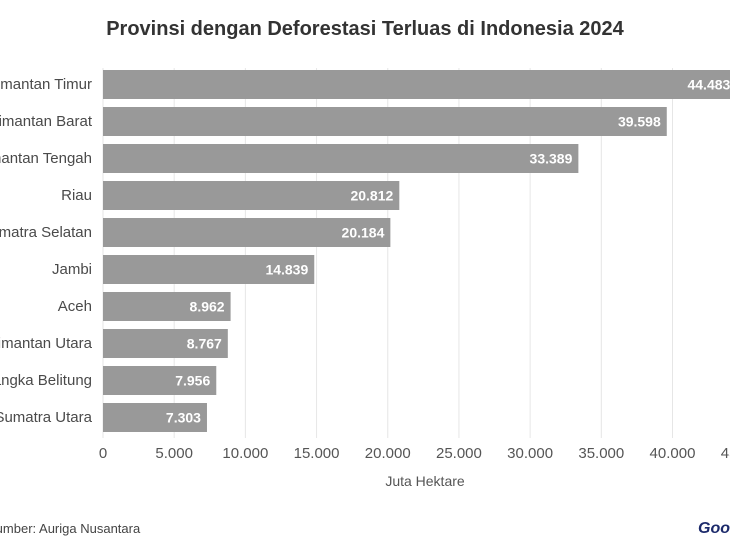 The height and width of the screenshot is (550, 730). I want to click on value-label-3: 20.812, so click(371, 196).